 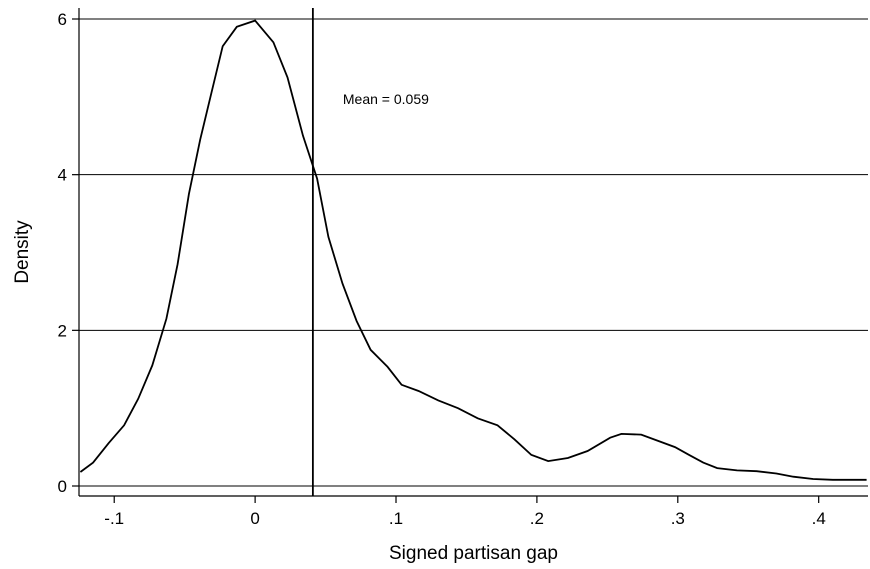 What do you see at coordinates (396, 518) in the screenshot?
I see `x-tick-label-2: .1` at bounding box center [396, 518].